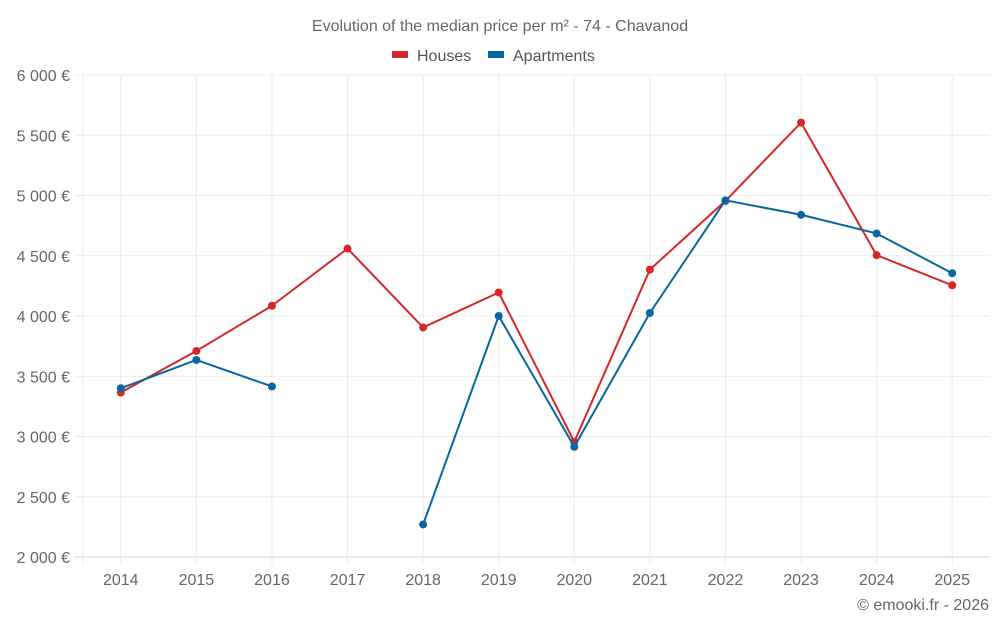 This screenshot has width=1000, height=625. I want to click on x-tick-label: 2025, so click(952, 580).